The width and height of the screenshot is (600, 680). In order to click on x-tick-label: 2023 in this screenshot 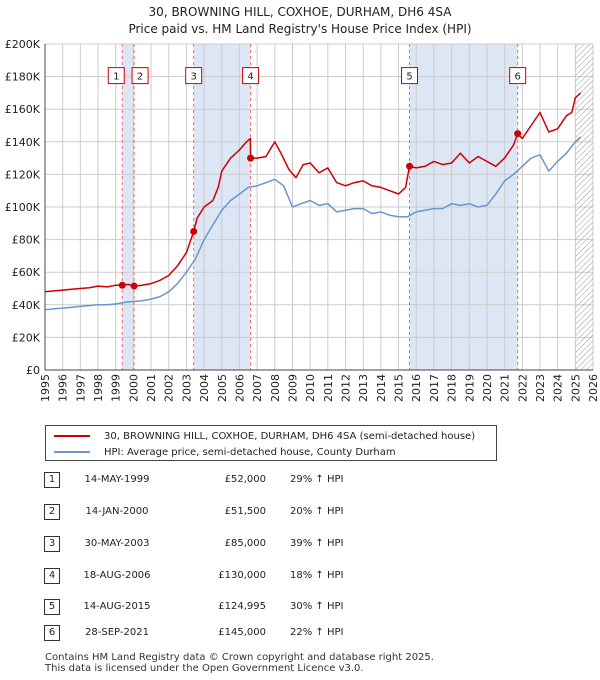, I will do `click(540, 388)`.